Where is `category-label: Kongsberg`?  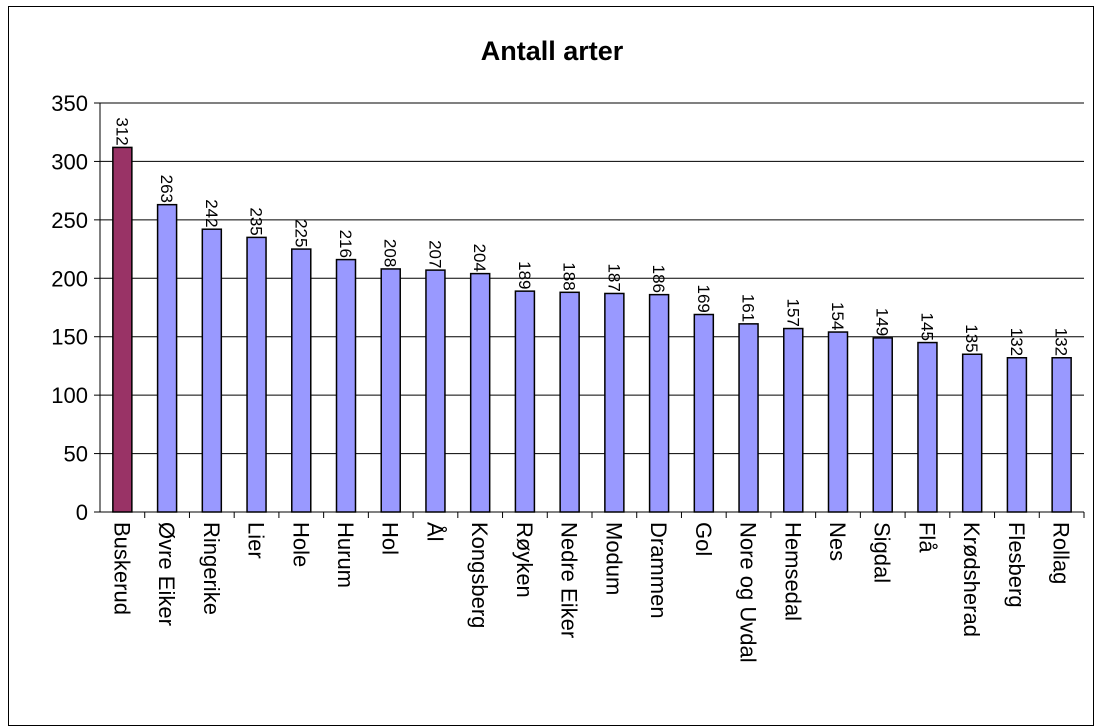
category-label: Kongsberg is located at coordinates (479, 575).